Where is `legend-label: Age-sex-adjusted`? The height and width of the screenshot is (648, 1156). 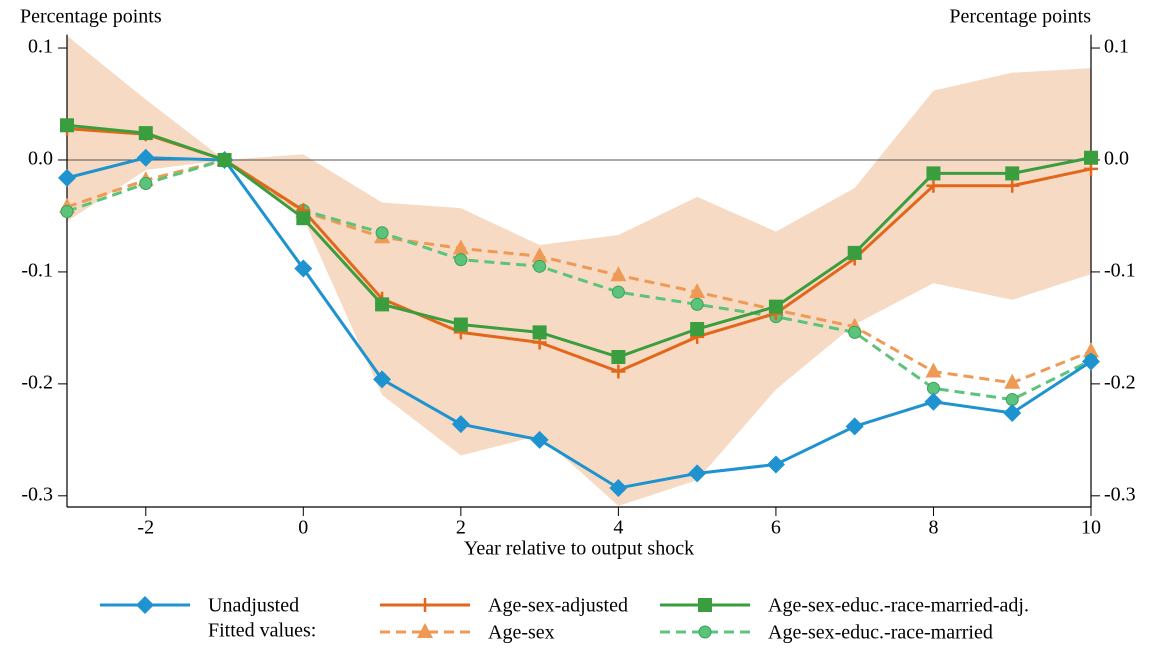
legend-label: Age-sex-adjusted is located at coordinates (558, 606).